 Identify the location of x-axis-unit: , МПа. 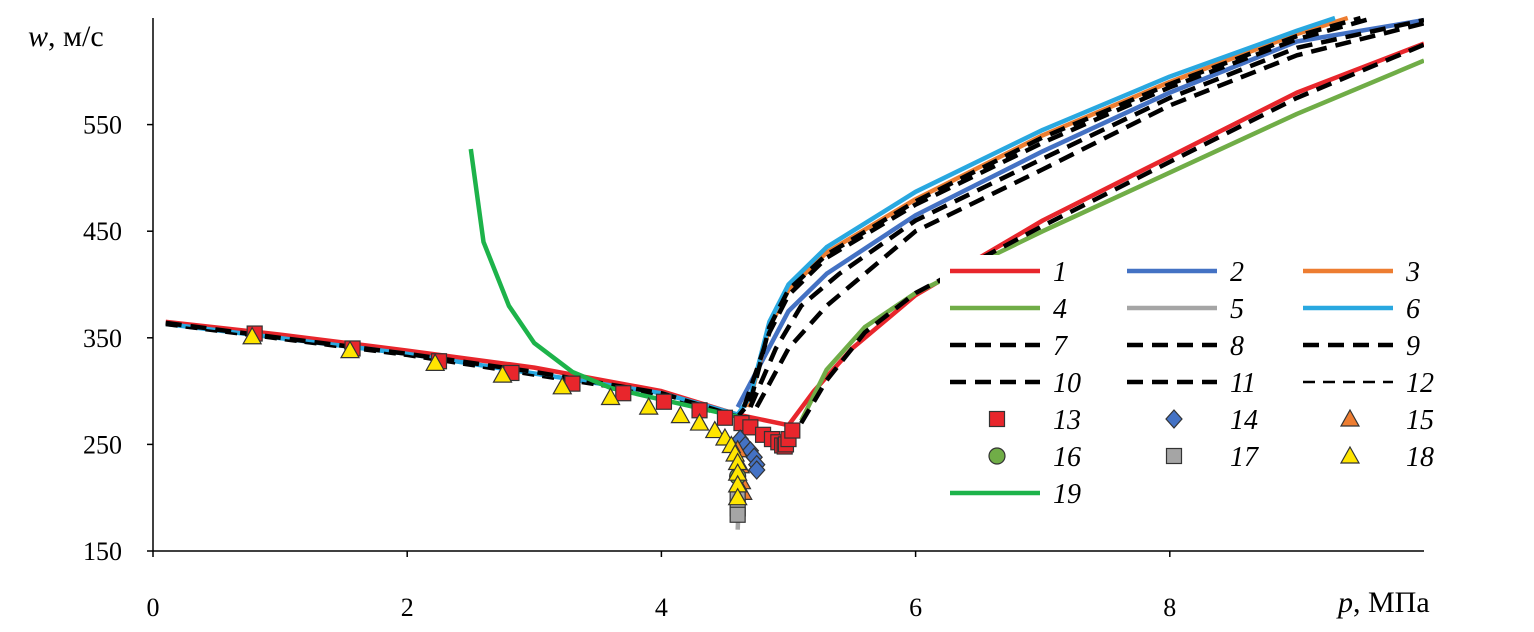
(1391, 602).